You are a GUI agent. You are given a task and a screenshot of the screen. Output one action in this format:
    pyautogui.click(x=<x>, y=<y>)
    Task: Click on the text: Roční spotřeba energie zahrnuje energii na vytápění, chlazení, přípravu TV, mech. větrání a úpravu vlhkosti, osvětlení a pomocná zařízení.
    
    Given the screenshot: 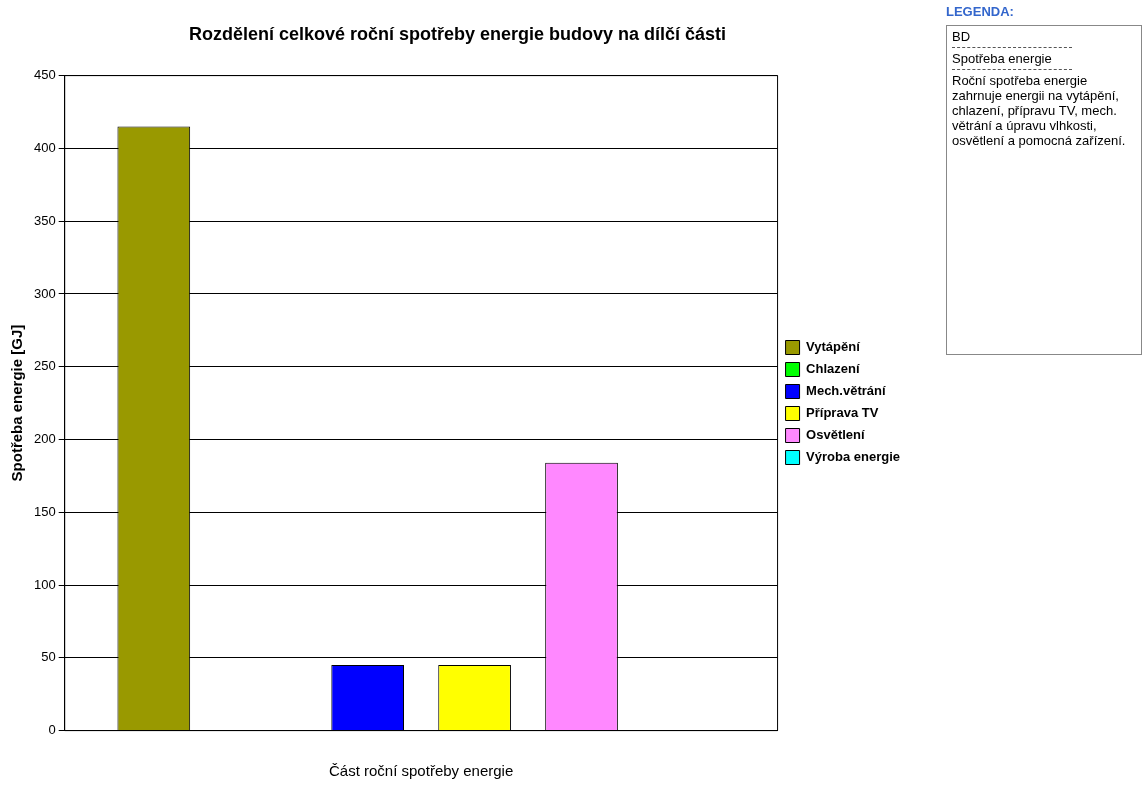 What is the action you would take?
    pyautogui.click(x=1039, y=110)
    